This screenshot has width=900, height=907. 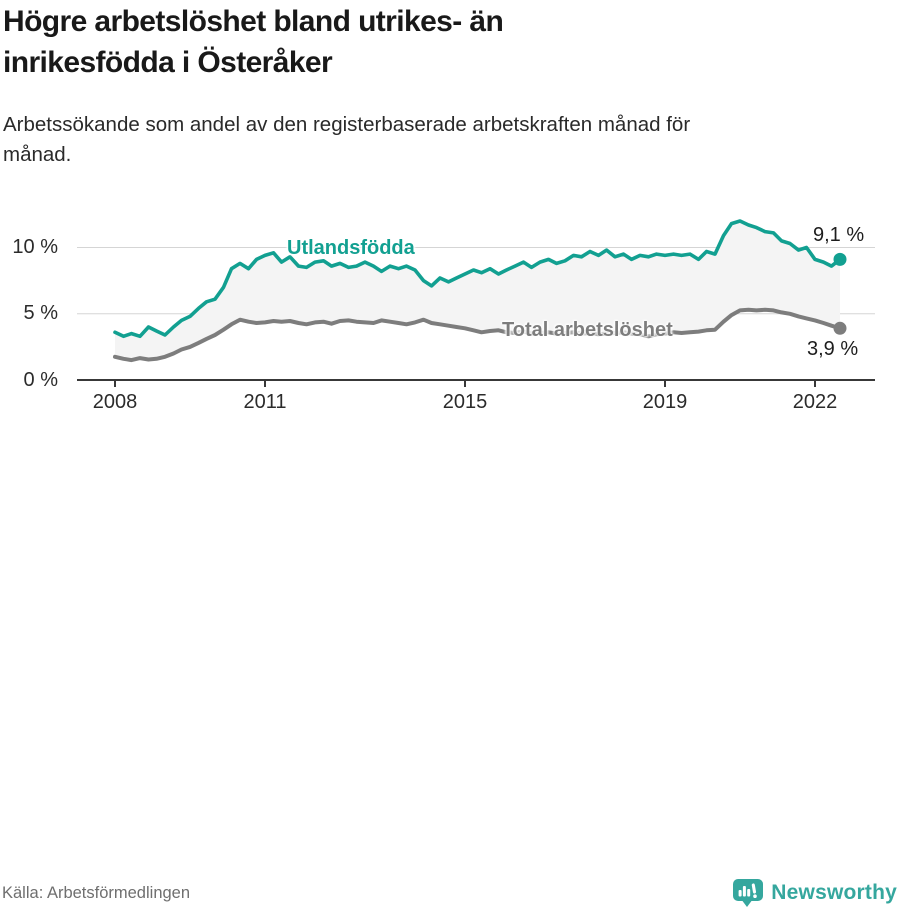 What do you see at coordinates (96, 893) in the screenshot?
I see `source-note: Källa: Arbetsförmedlingen` at bounding box center [96, 893].